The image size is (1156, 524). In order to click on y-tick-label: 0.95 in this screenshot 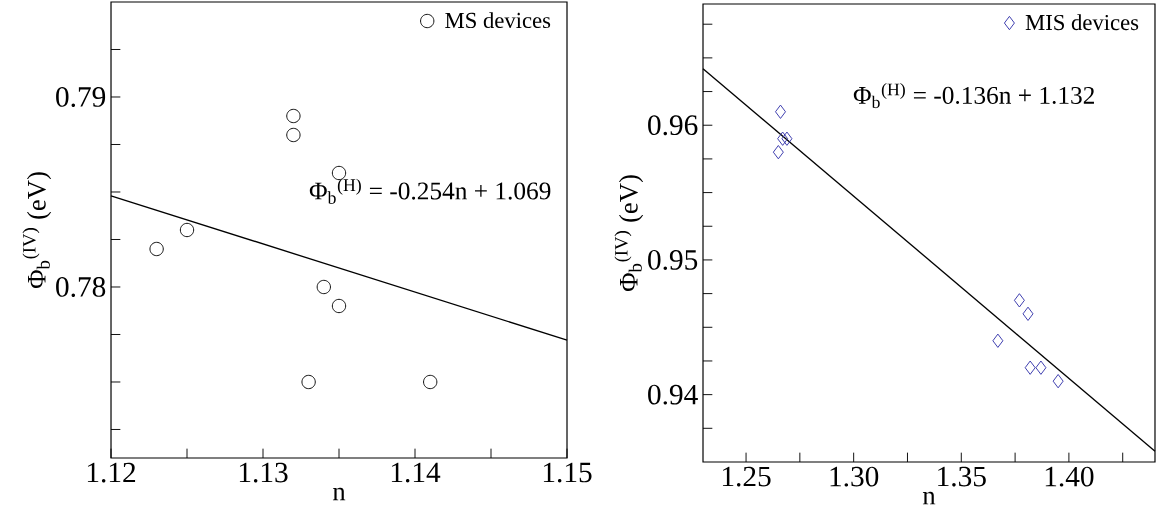, I will do `click(673, 259)`.